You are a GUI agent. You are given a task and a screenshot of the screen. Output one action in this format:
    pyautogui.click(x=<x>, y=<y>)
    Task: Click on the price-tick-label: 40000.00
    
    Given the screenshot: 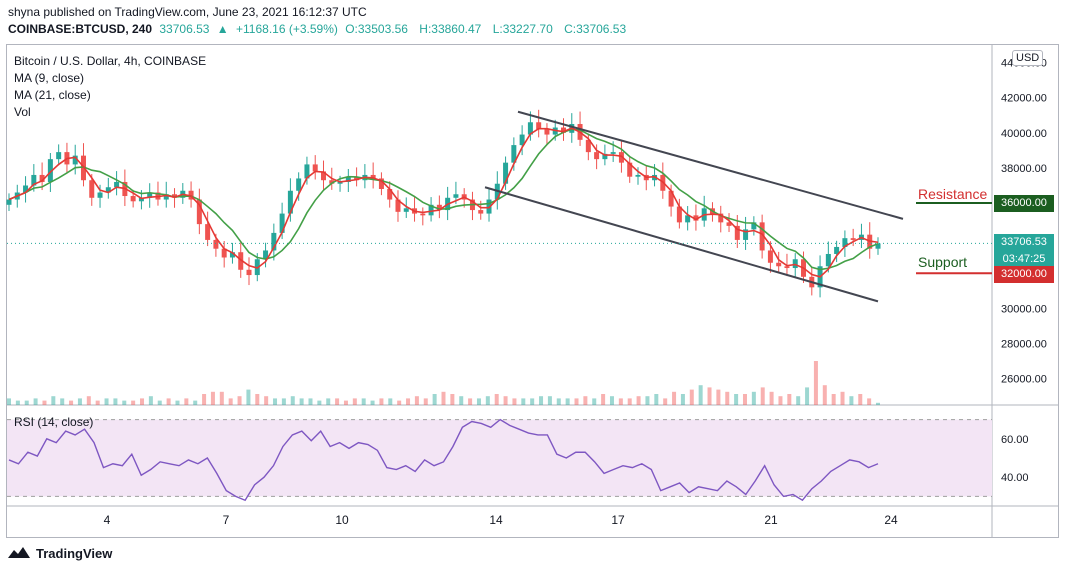 What is the action you would take?
    pyautogui.click(x=1024, y=134)
    